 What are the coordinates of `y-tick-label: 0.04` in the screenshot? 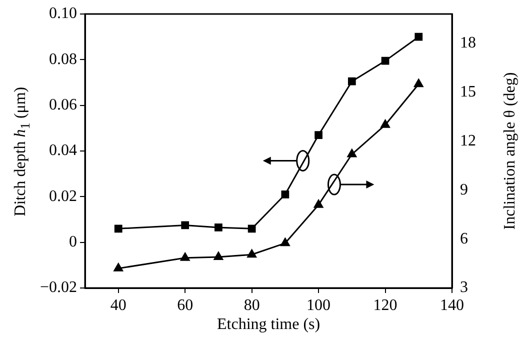 It's located at (63, 151).